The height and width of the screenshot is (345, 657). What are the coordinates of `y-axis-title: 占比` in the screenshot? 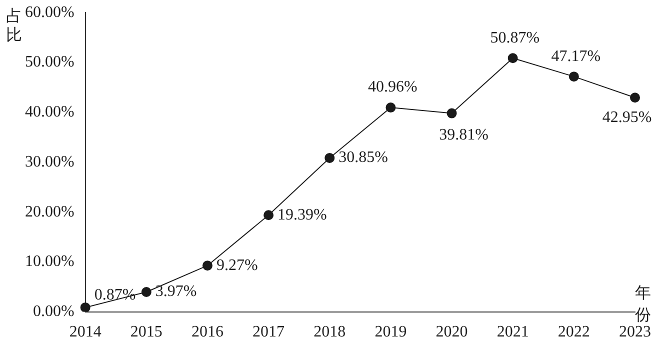 It's located at (14, 25).